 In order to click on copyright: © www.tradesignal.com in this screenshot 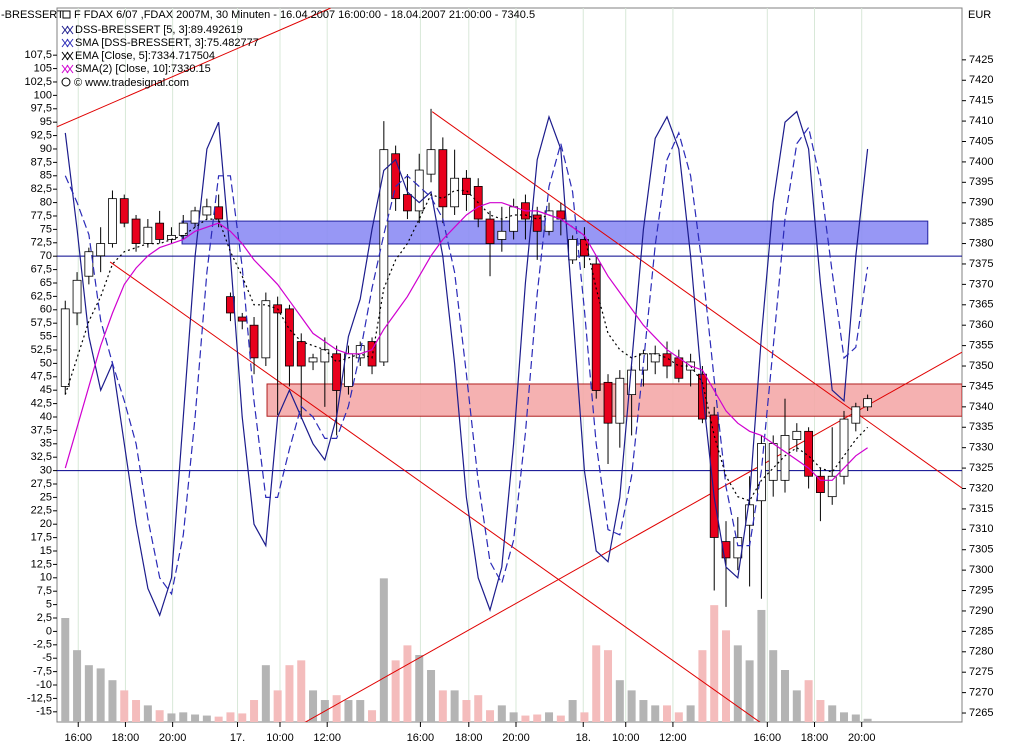, I will do `click(131, 83)`.